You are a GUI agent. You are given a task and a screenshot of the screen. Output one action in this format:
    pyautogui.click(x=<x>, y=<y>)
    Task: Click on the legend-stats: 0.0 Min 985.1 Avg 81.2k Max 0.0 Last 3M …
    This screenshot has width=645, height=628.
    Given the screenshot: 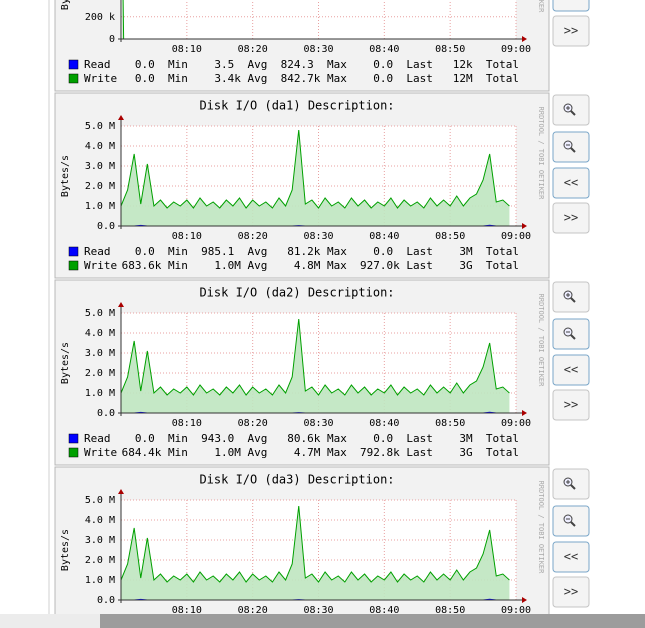 What is the action you would take?
    pyautogui.click(x=327, y=251)
    